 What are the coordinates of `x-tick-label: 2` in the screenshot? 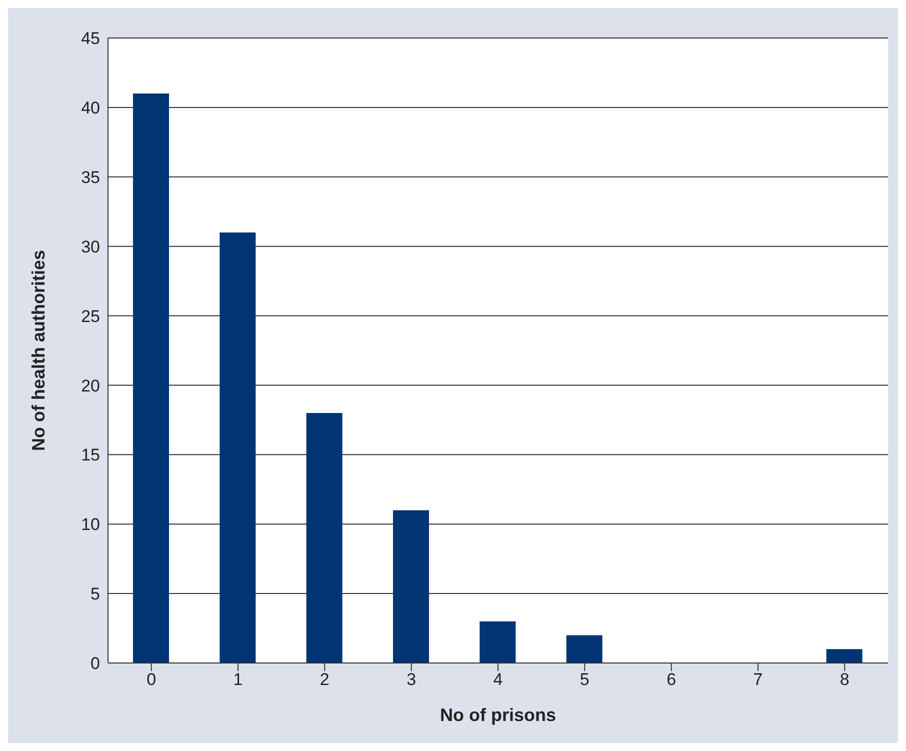 It's located at (325, 680).